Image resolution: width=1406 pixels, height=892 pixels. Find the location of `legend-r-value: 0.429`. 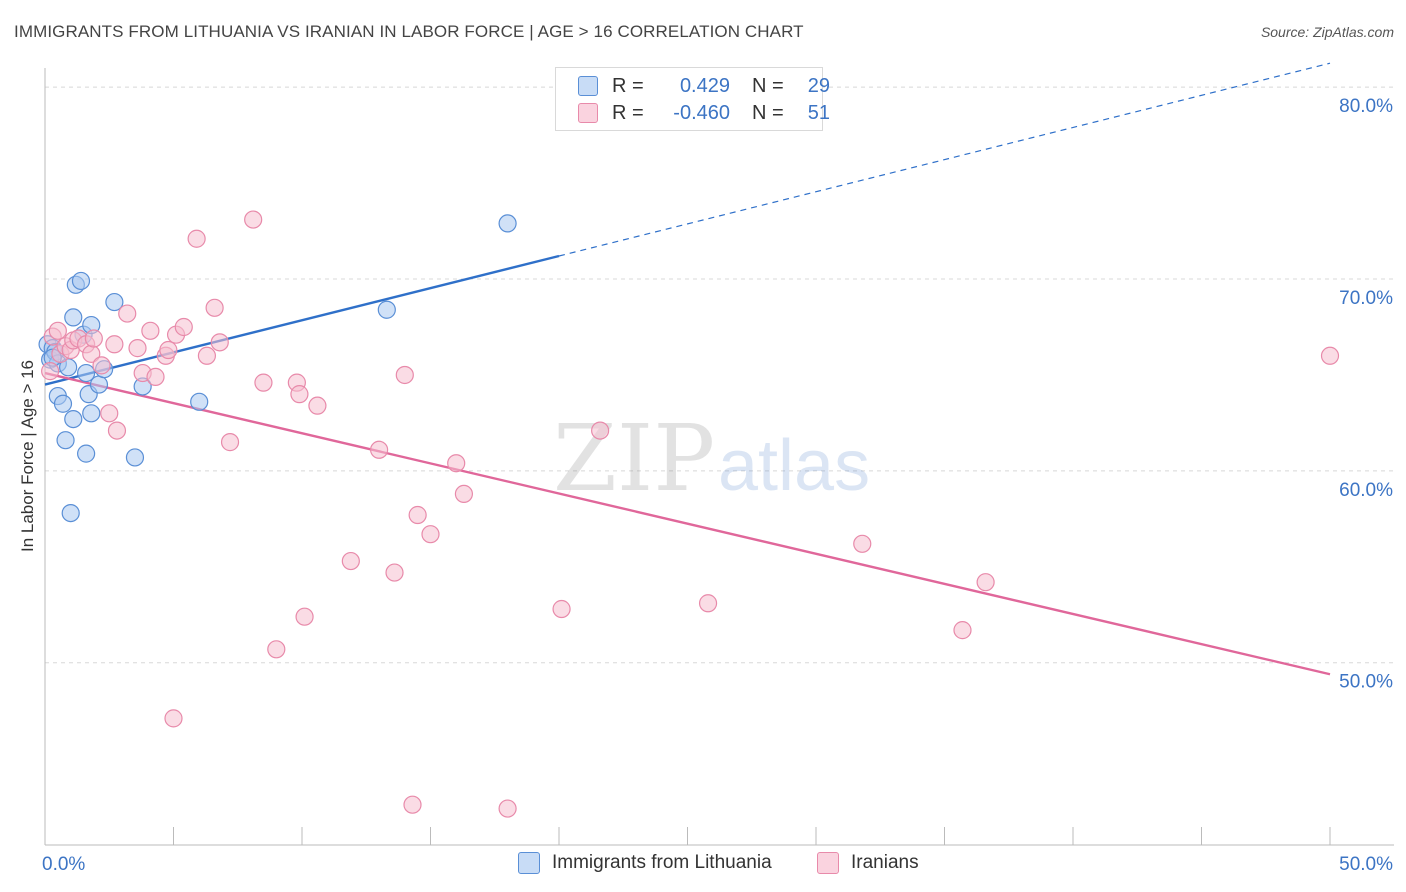

legend-r-value: 0.429 is located at coordinates (704, 85).